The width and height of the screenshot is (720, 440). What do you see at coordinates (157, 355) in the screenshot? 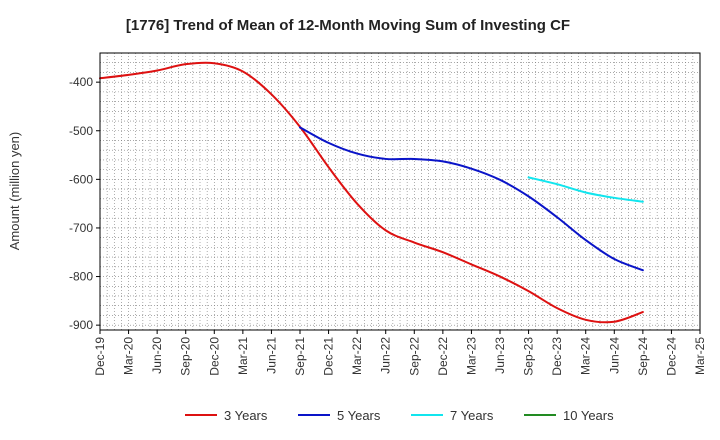
I see `x-tick-label: Jun-20` at bounding box center [157, 355].